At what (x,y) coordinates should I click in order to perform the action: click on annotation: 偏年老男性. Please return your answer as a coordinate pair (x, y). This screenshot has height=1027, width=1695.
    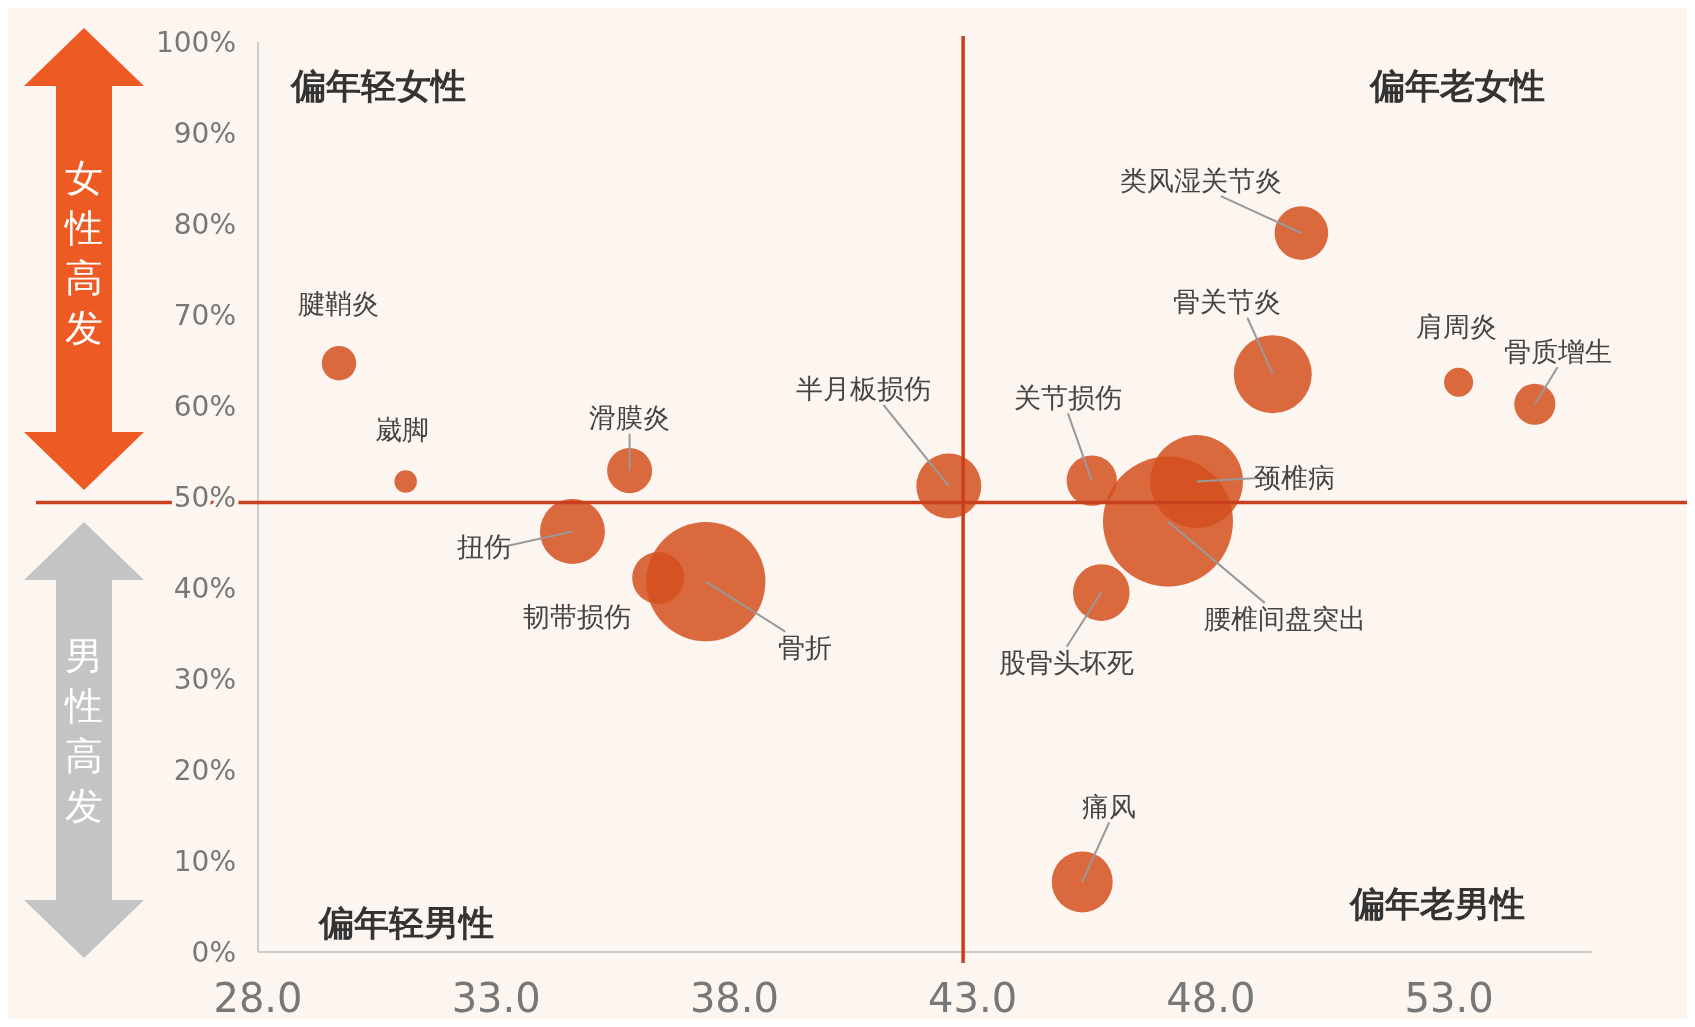
    Looking at the image, I should click on (1436, 904).